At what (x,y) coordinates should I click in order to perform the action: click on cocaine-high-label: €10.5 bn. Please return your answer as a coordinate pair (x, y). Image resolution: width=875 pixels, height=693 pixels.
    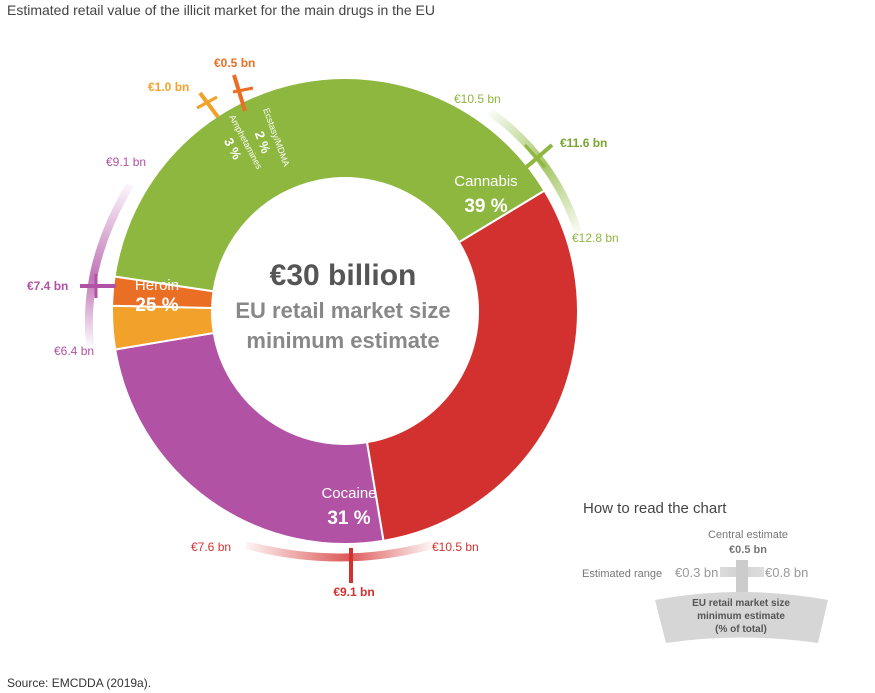
    Looking at the image, I should click on (455, 547).